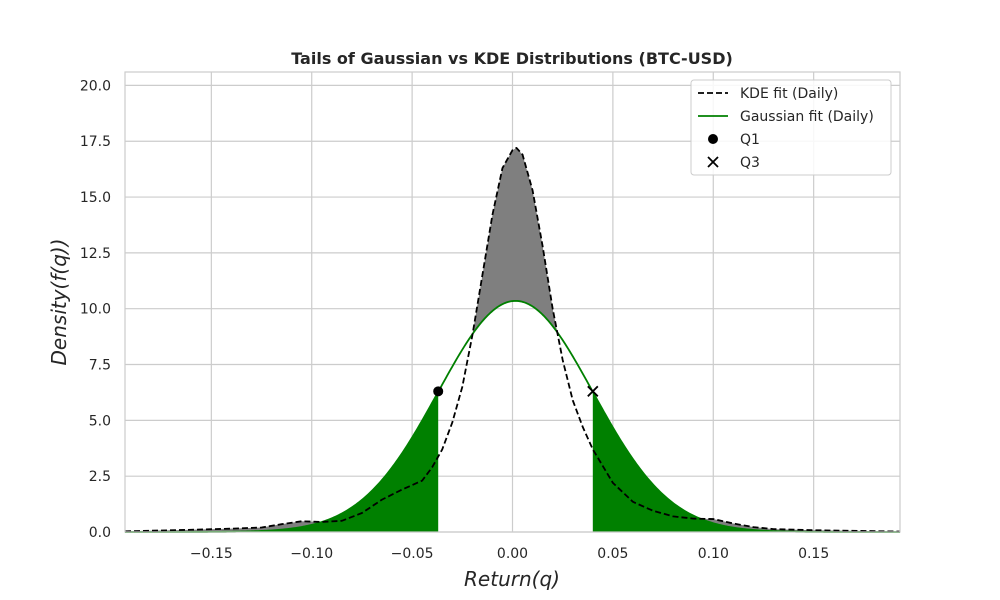  What do you see at coordinates (612, 554) in the screenshot?
I see `x-tick-label: 0.05` at bounding box center [612, 554].